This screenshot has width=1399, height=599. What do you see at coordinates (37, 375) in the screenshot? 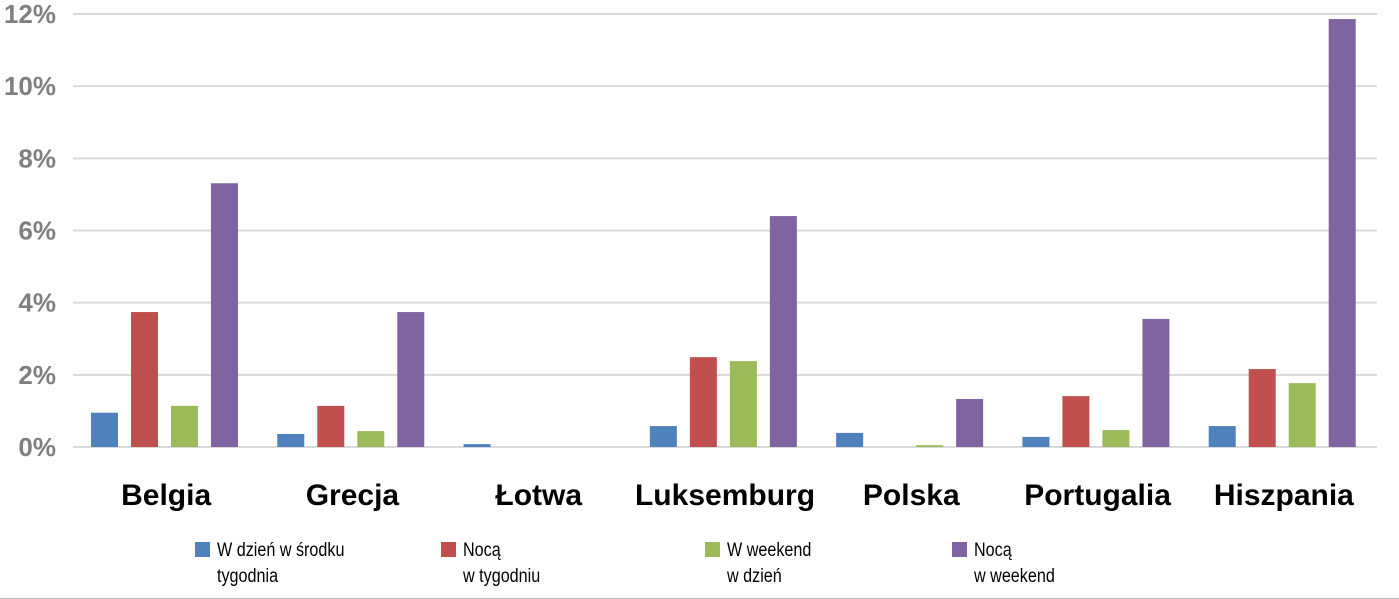
I see `y-tick-label: 2%` at bounding box center [37, 375].